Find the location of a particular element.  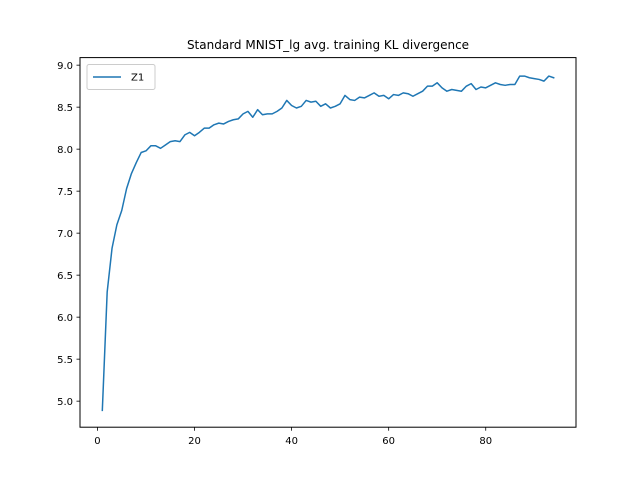

y-tick-label: 8.5 is located at coordinates (65, 108).